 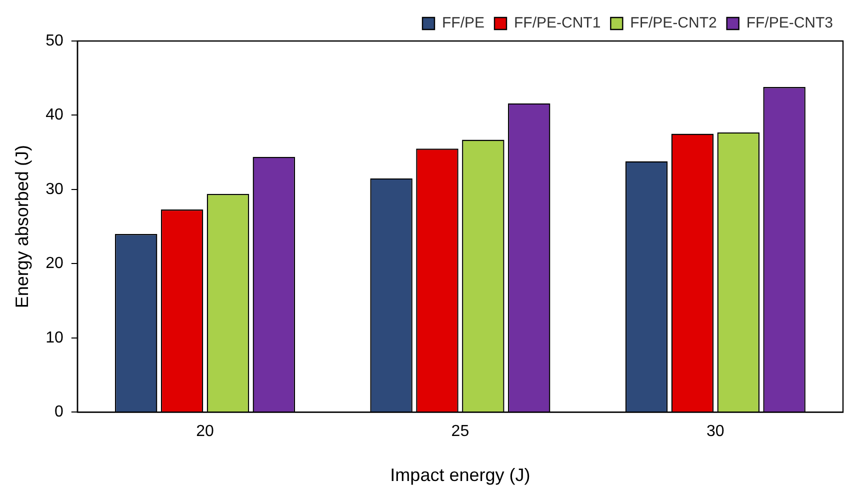 What do you see at coordinates (790, 23) in the screenshot?
I see `legend-label: FF/PE-CNT3` at bounding box center [790, 23].